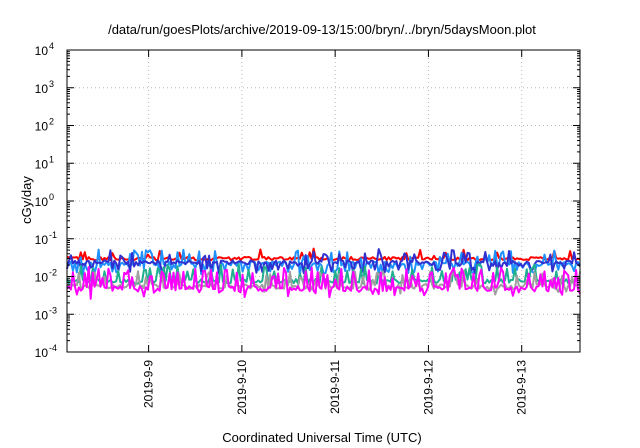  I want to click on y-tick-label: 10 3, so click(44, 87).